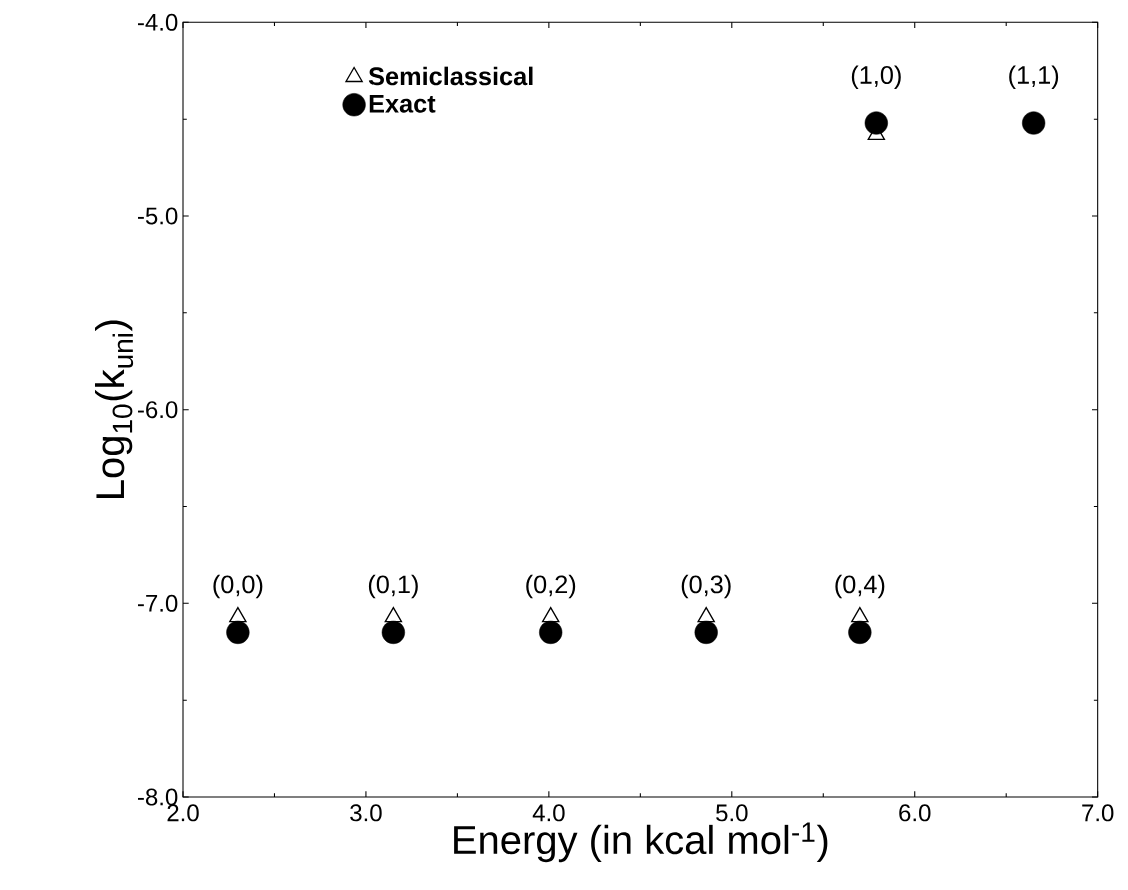  What do you see at coordinates (114, 409) in the screenshot?
I see `y-axis-title: Log$_{10}$(k$_{uni}$)` at bounding box center [114, 409].